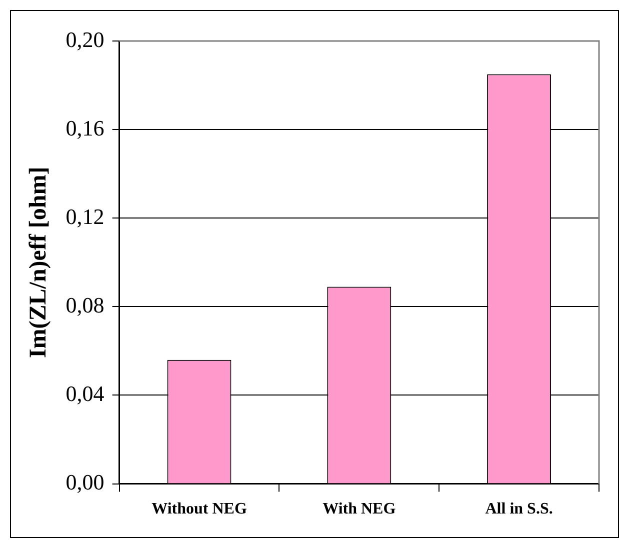 Image resolution: width=631 pixels, height=550 pixels. I want to click on y-tick-label: 0,20, so click(85, 39).